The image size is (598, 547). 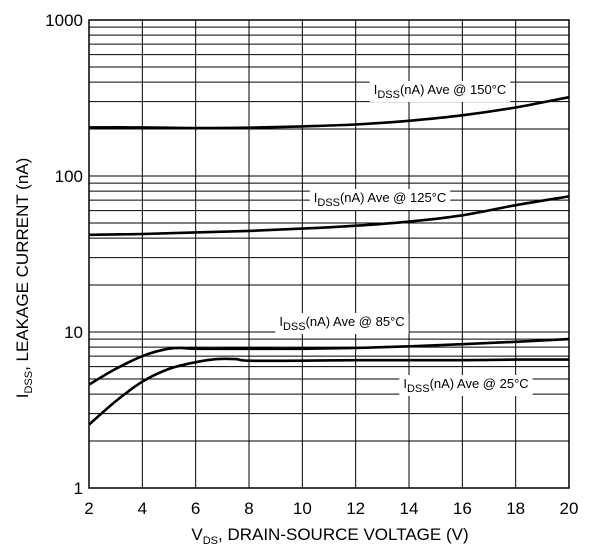 What do you see at coordinates (329, 216) in the screenshot?
I see `curve-125c` at bounding box center [329, 216].